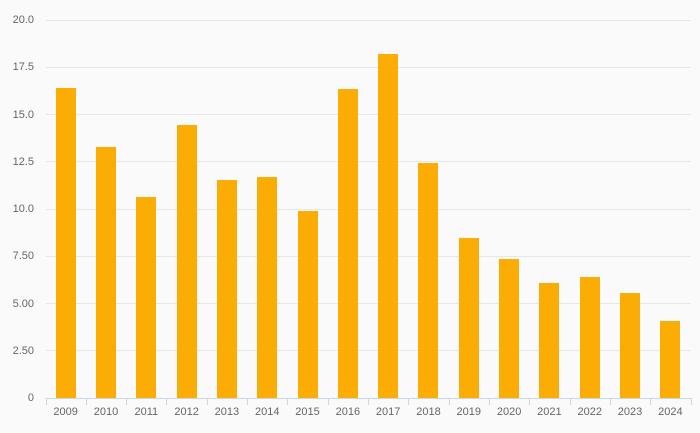 The width and height of the screenshot is (700, 433). I want to click on y-axis-label: 0, so click(30, 398).